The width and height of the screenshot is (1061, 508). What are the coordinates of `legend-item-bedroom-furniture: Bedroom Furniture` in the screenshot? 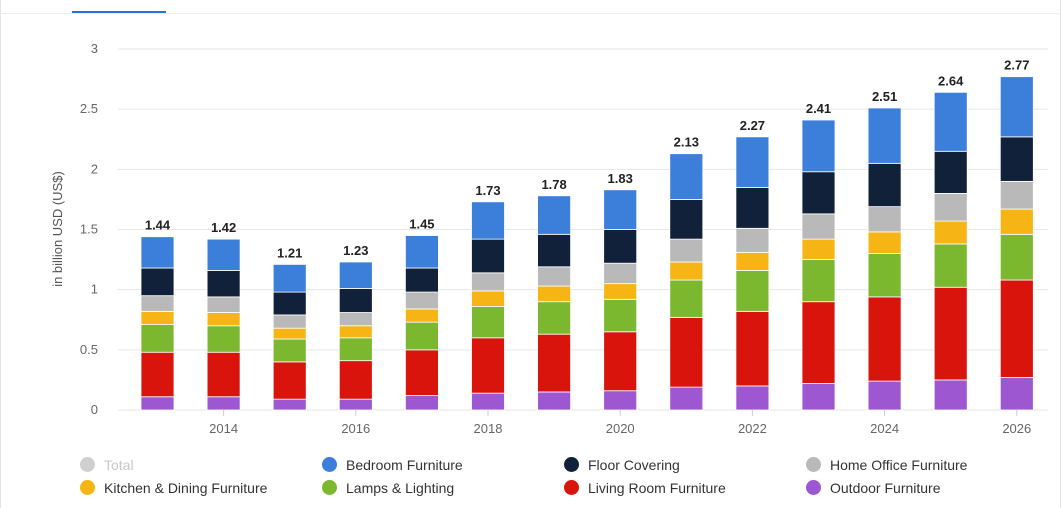 It's located at (443, 464).